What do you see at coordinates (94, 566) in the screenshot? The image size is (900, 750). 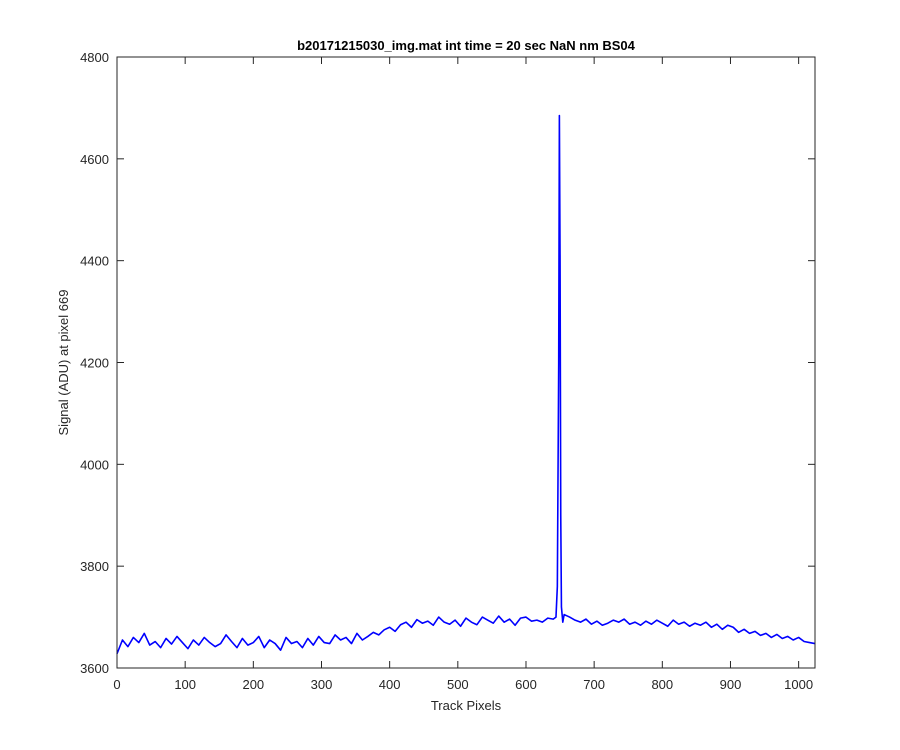 I see `y-tick-label-3800: 3800` at bounding box center [94, 566].